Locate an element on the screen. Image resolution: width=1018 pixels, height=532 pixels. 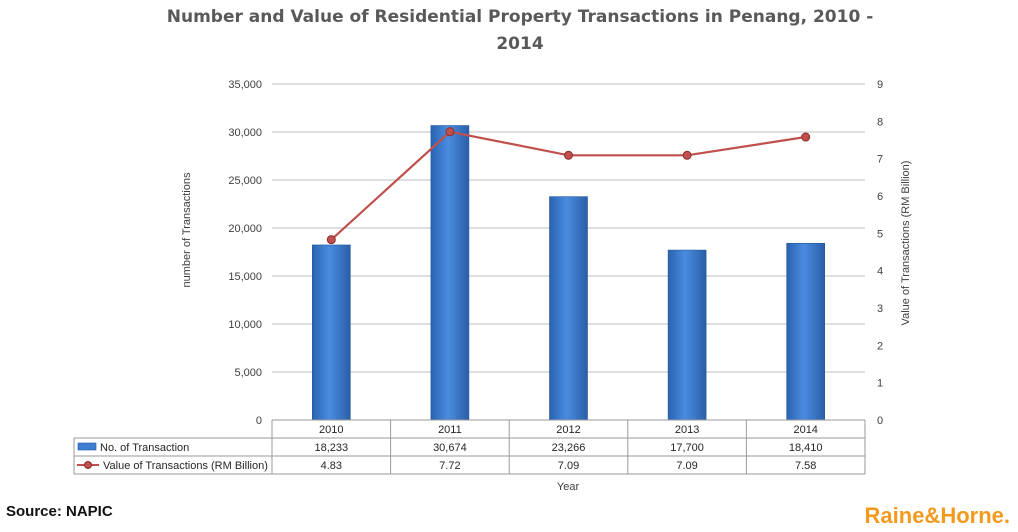
legend-label-bar: No. of Transaction is located at coordinates (144, 448).